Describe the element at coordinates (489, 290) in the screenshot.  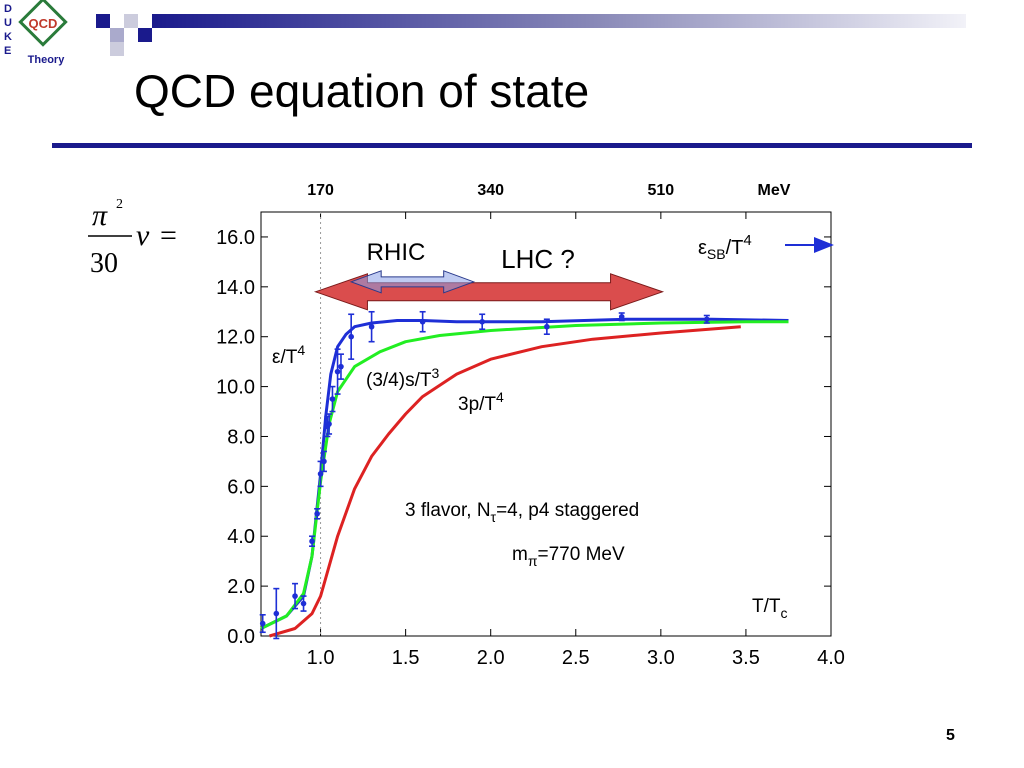
I see `collider-range-arrows` at that location.